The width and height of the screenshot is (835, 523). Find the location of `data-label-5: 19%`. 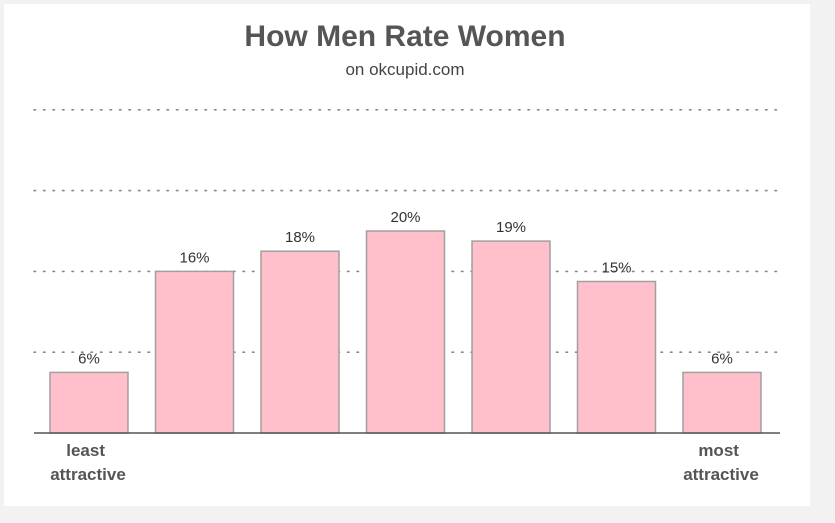

data-label-5: 19% is located at coordinates (511, 227).